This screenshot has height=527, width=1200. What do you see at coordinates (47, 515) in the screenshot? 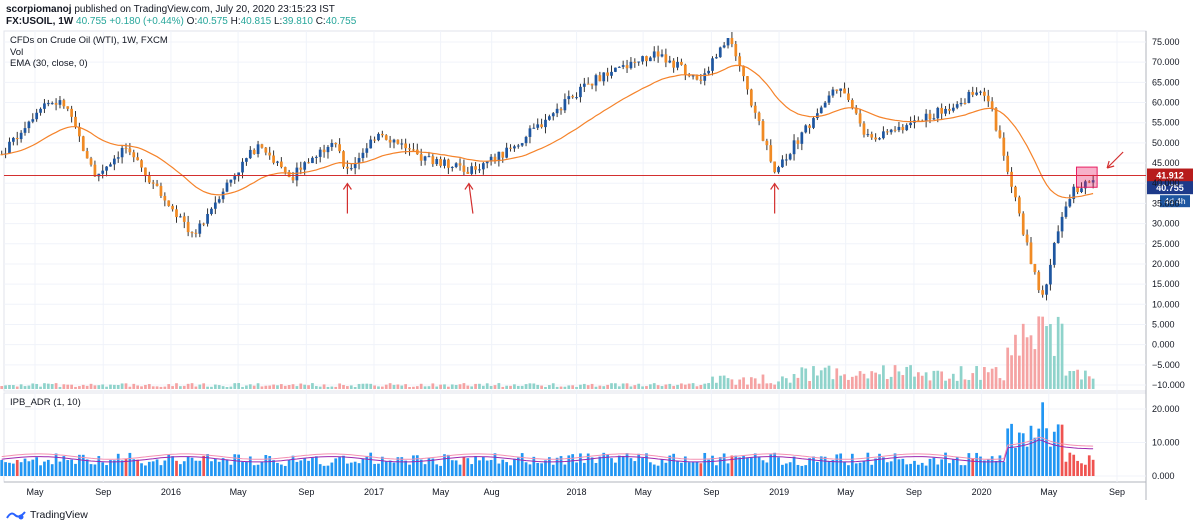
I see `tradingview-footer: TradingView` at bounding box center [47, 515].